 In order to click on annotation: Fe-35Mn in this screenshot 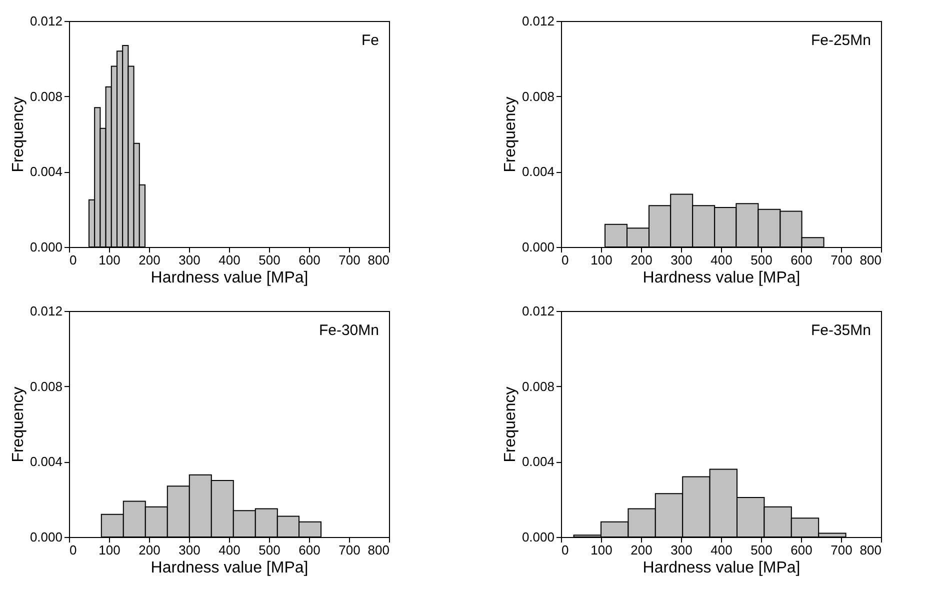, I will do `click(840, 330)`.